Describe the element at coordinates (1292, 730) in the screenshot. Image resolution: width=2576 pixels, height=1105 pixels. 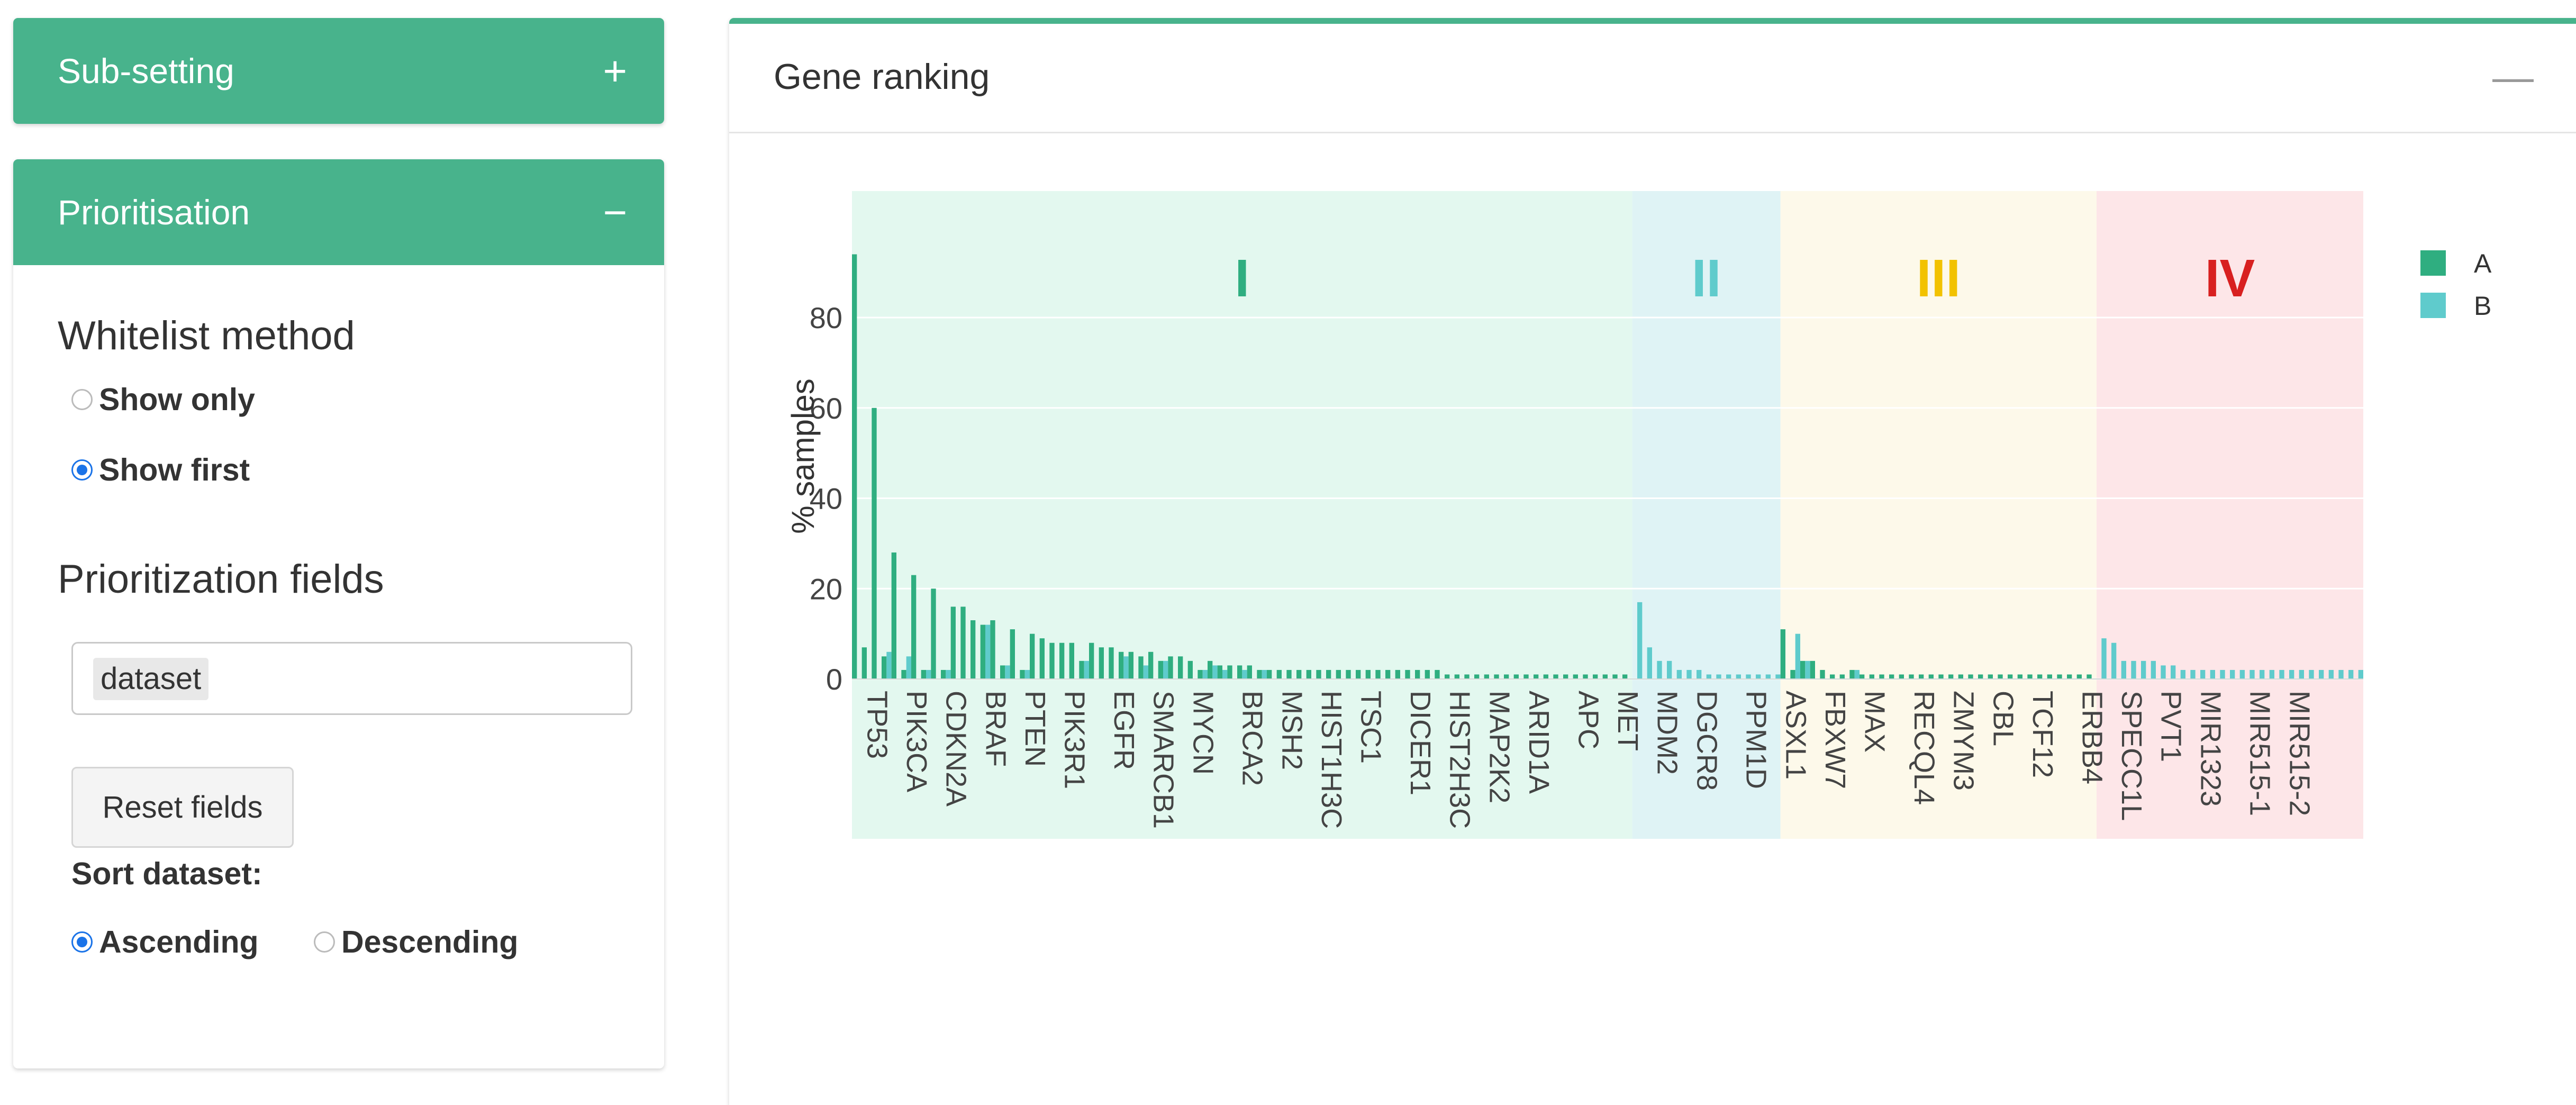
I see `x-tick-label: MSH2` at that location.